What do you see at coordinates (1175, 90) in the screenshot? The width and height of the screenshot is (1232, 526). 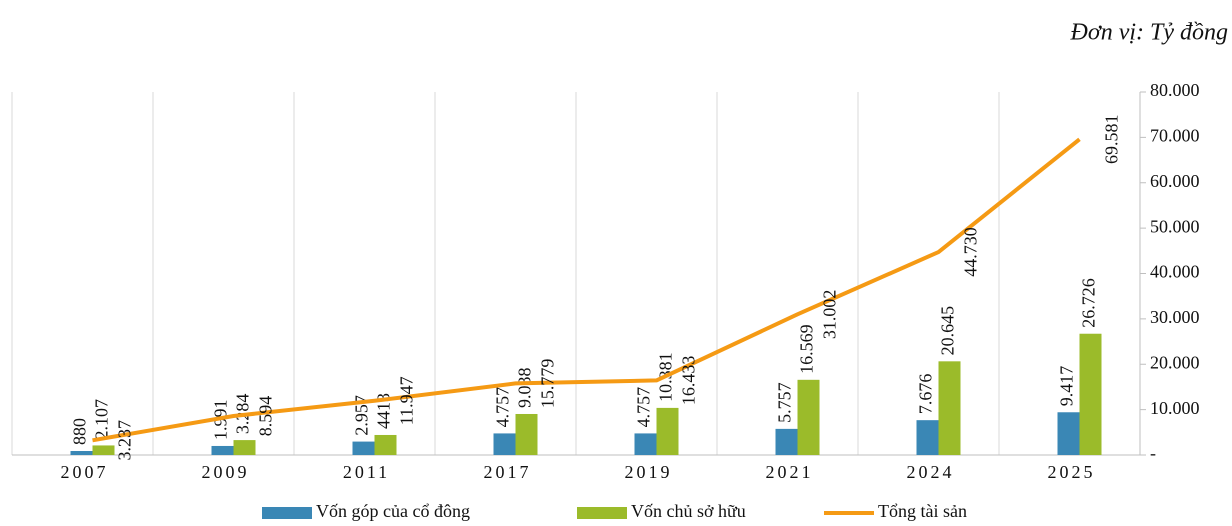 I see `y-tick-label: 80.000` at bounding box center [1175, 90].